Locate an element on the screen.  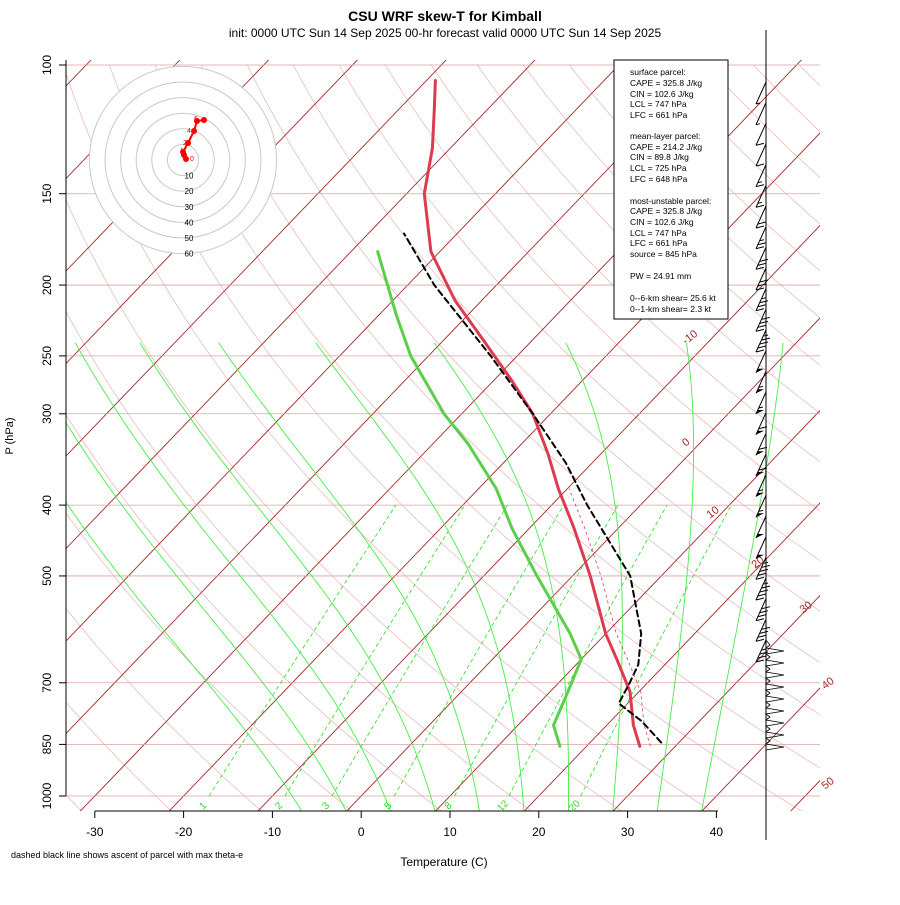
chart-title: CSU WRF skew-T for Kimball is located at coordinates (445, 16).